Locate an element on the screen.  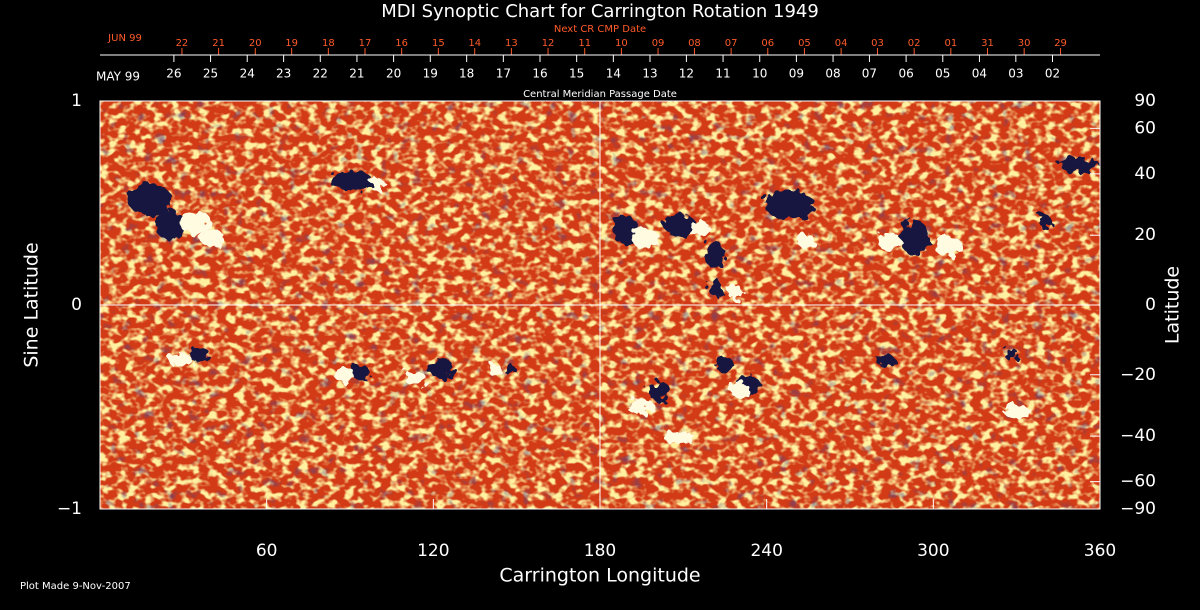
x-tick-label: 180 is located at coordinates (600, 551).